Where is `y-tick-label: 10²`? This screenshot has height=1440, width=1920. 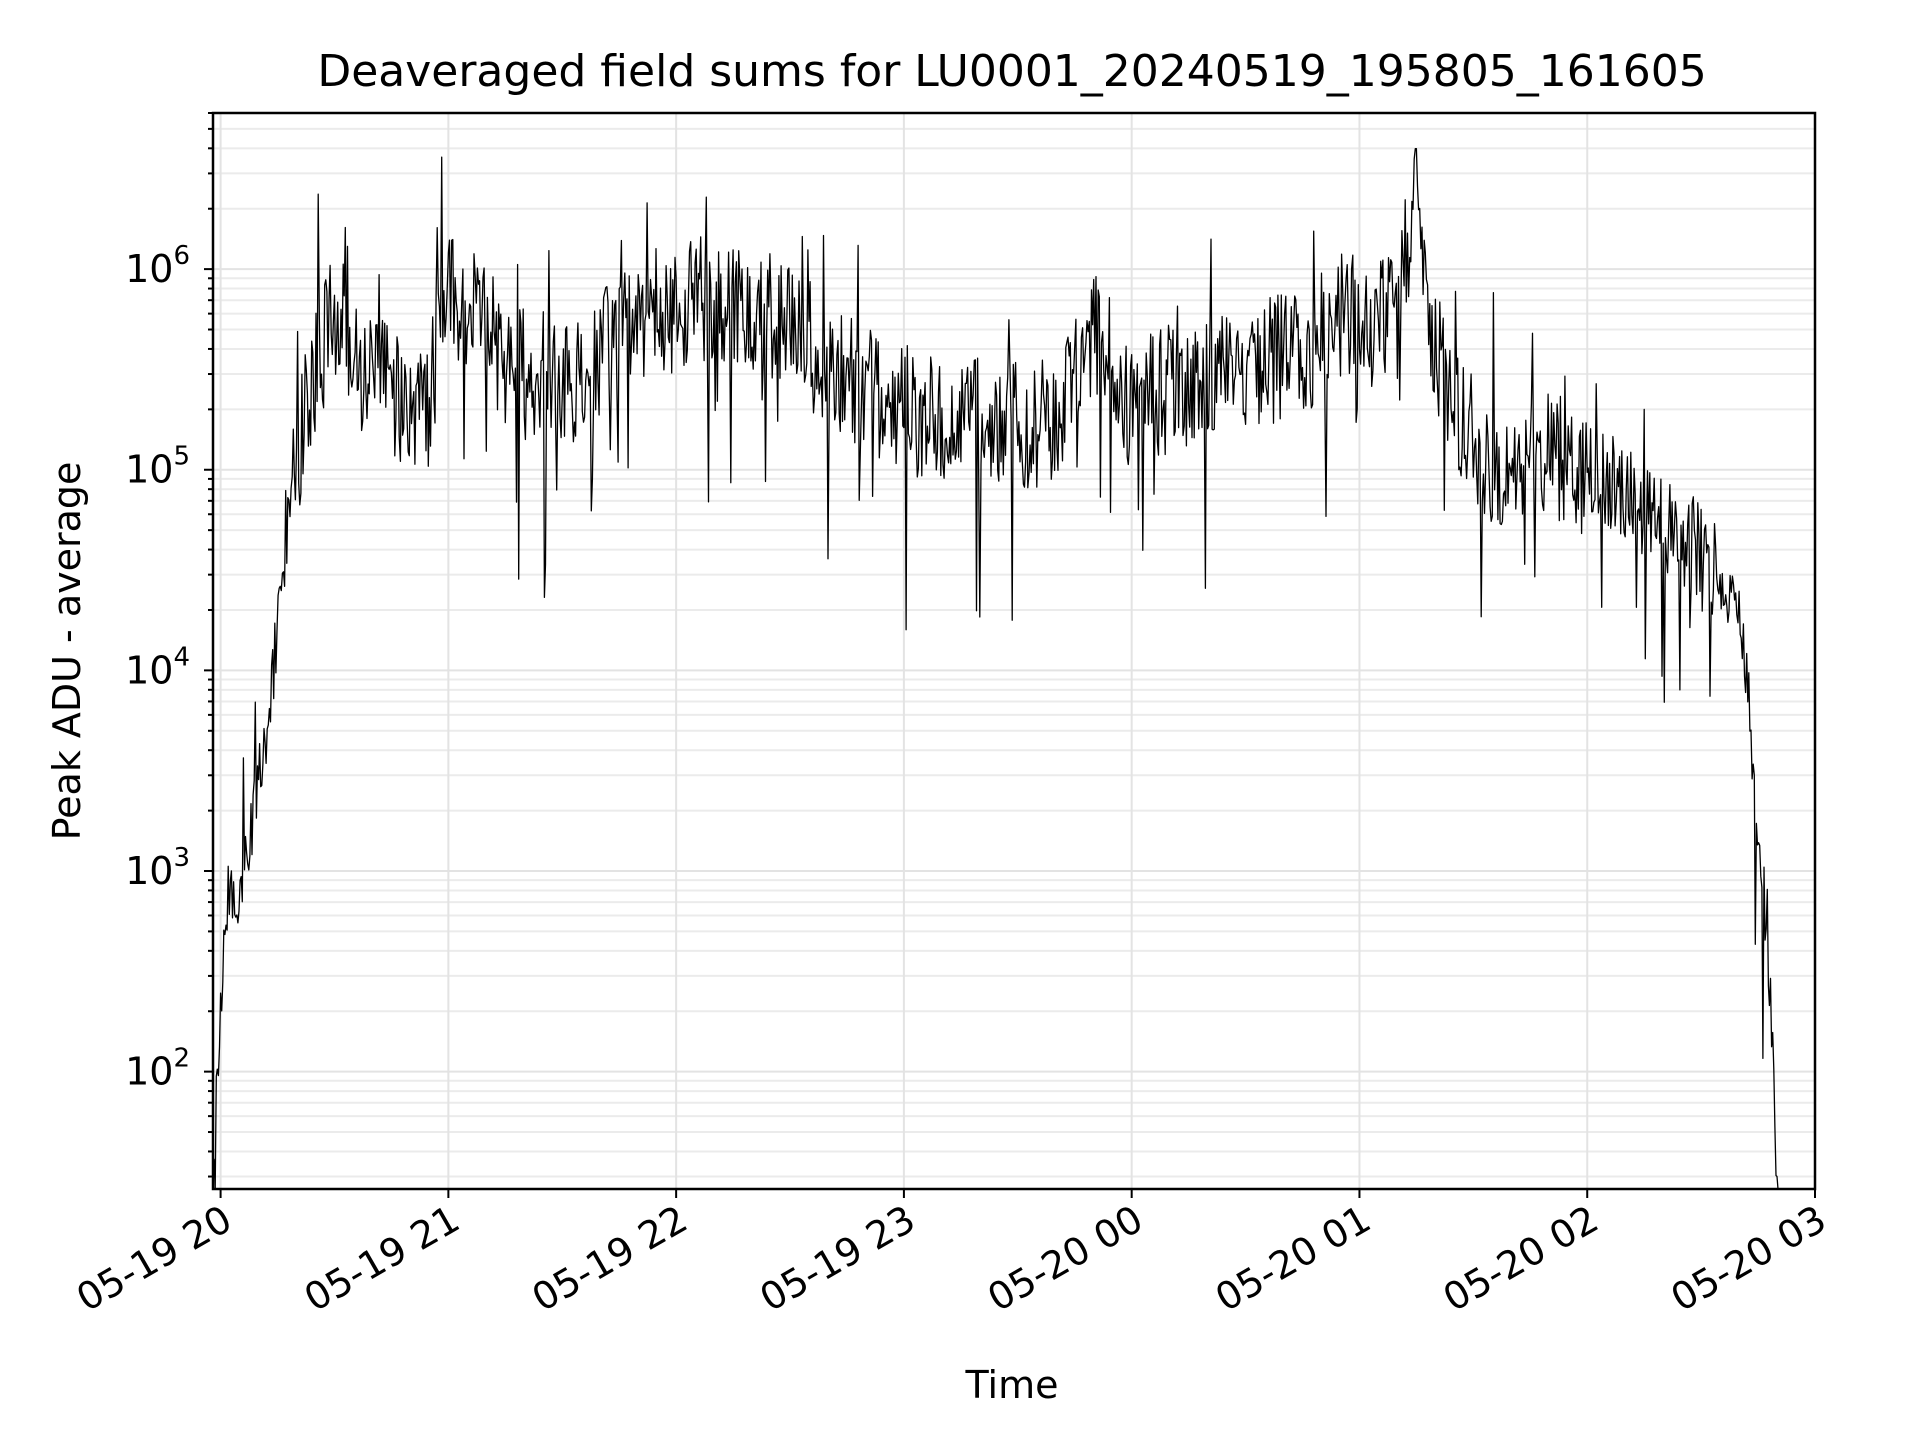
y-tick-label: 10² is located at coordinates (157, 1069).